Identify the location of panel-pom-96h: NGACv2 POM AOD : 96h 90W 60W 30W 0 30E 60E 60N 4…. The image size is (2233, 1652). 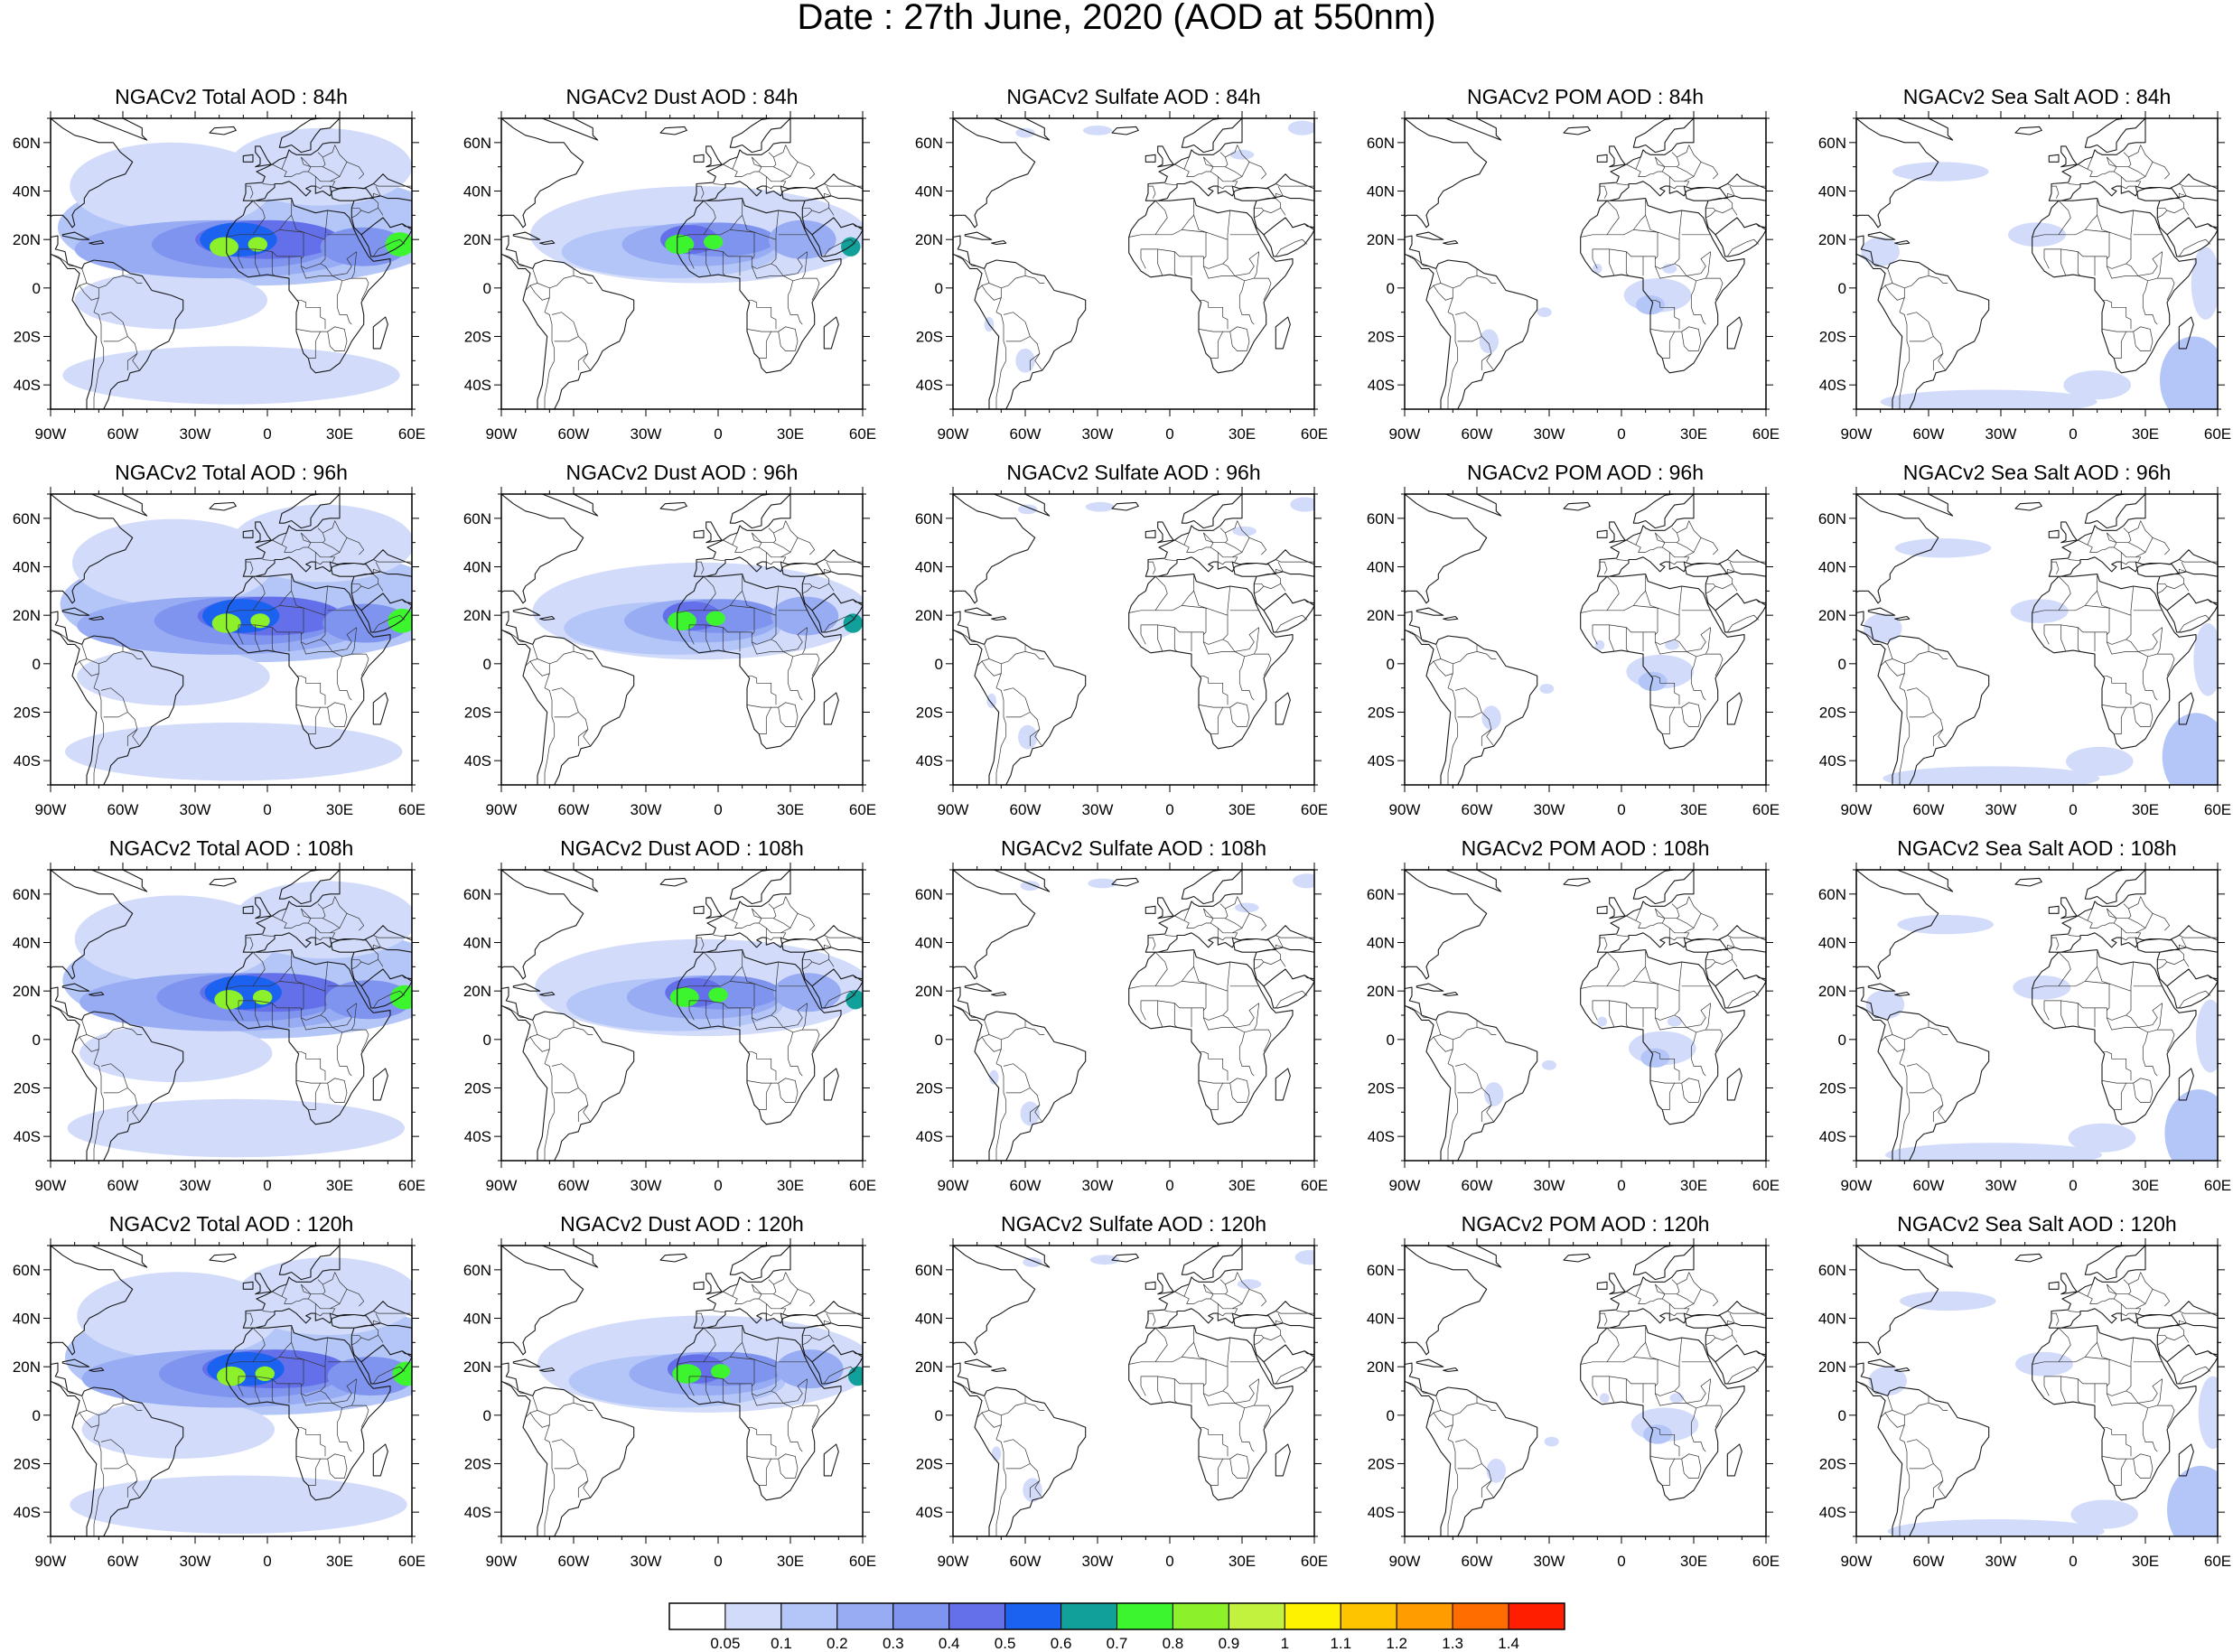
(1573, 639).